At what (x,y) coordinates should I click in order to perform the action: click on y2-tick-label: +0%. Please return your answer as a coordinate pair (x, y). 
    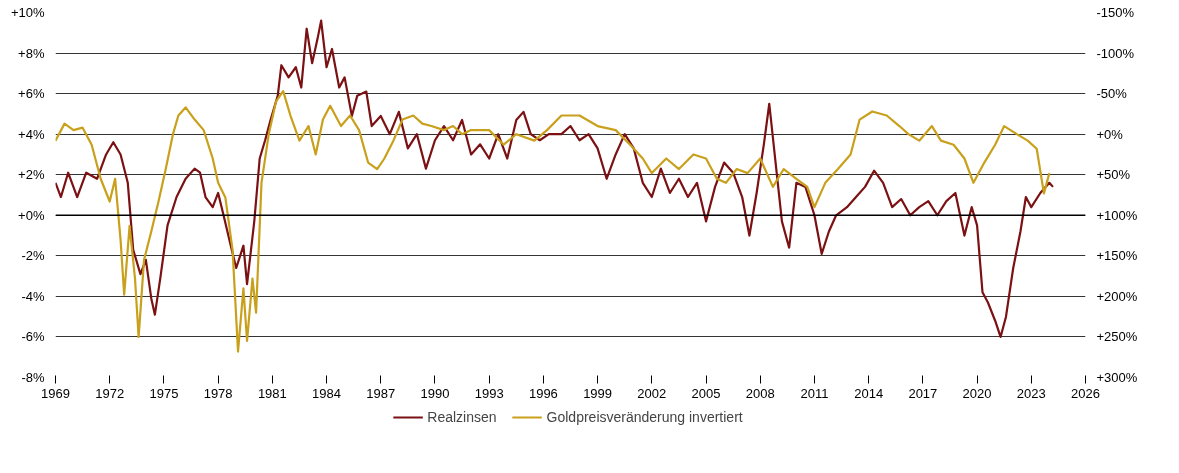
    Looking at the image, I should click on (1110, 134).